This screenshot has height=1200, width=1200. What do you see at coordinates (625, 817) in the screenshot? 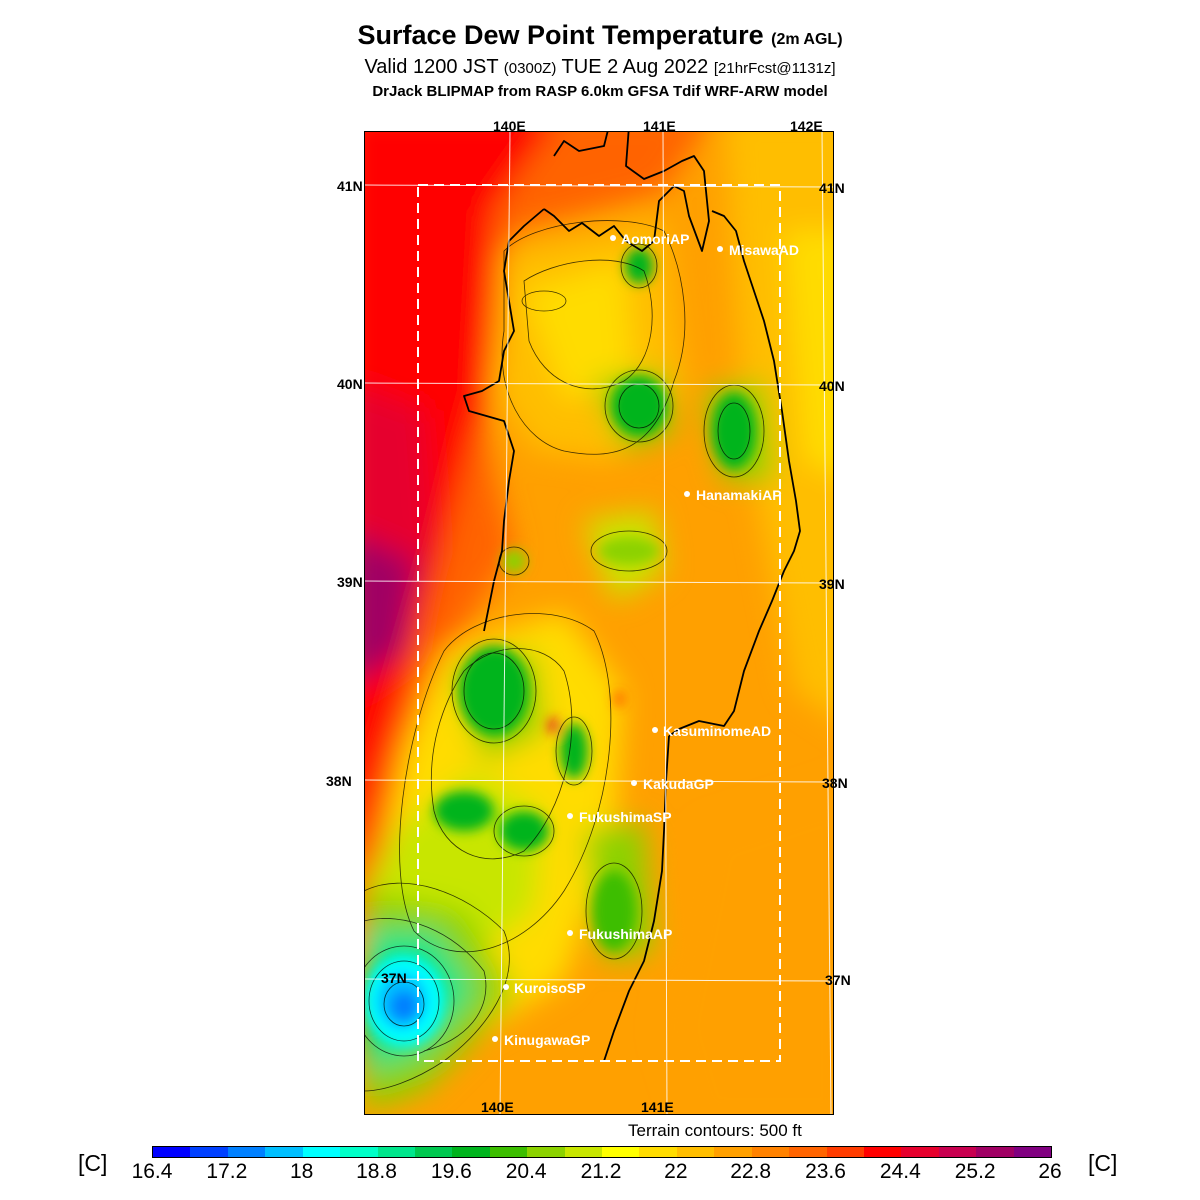
I see `station-label-fukushima-sp: FukushimaSP` at bounding box center [625, 817].